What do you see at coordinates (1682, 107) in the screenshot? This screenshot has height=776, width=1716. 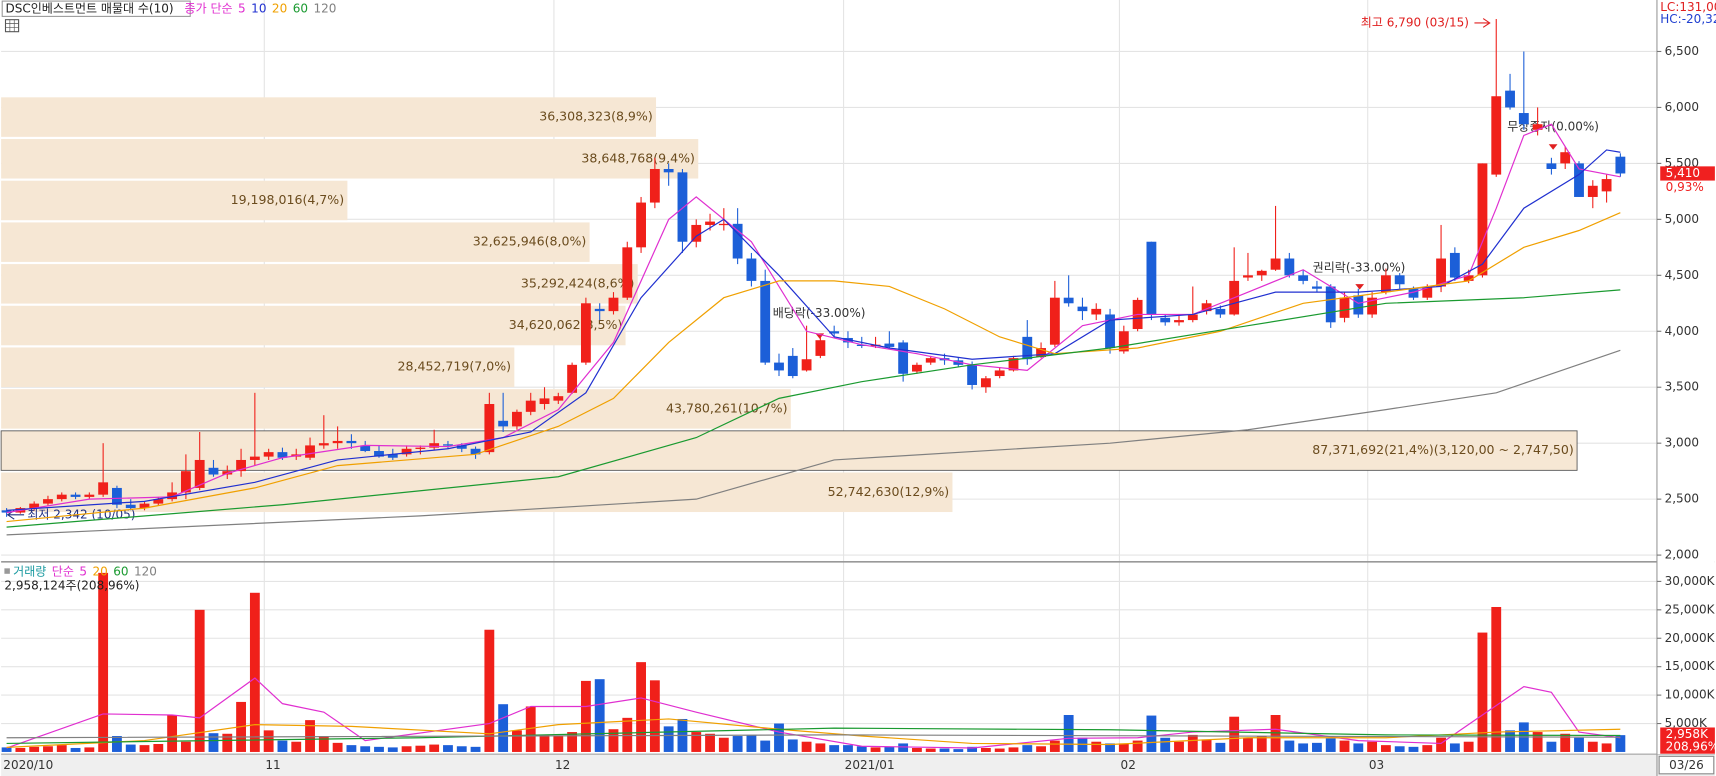 I see `y-tick-label: 6,000` at bounding box center [1682, 107].